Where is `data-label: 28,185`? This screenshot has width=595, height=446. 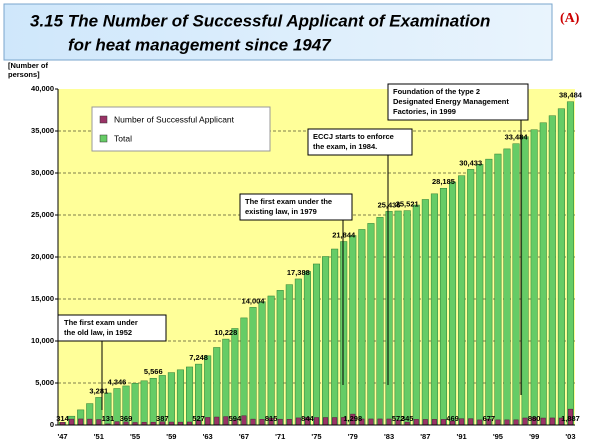 data-label: 28,185 is located at coordinates (443, 181).